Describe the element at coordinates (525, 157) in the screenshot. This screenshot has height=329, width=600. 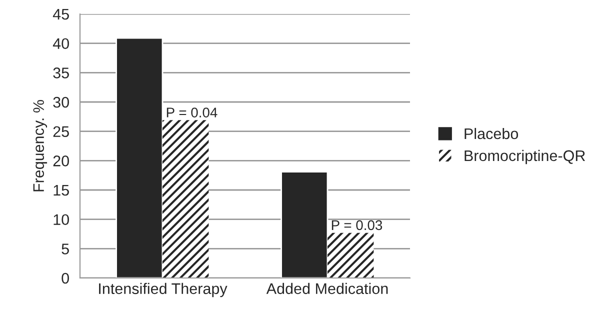
I see `legend-label: Bromocriptine-QR` at that location.